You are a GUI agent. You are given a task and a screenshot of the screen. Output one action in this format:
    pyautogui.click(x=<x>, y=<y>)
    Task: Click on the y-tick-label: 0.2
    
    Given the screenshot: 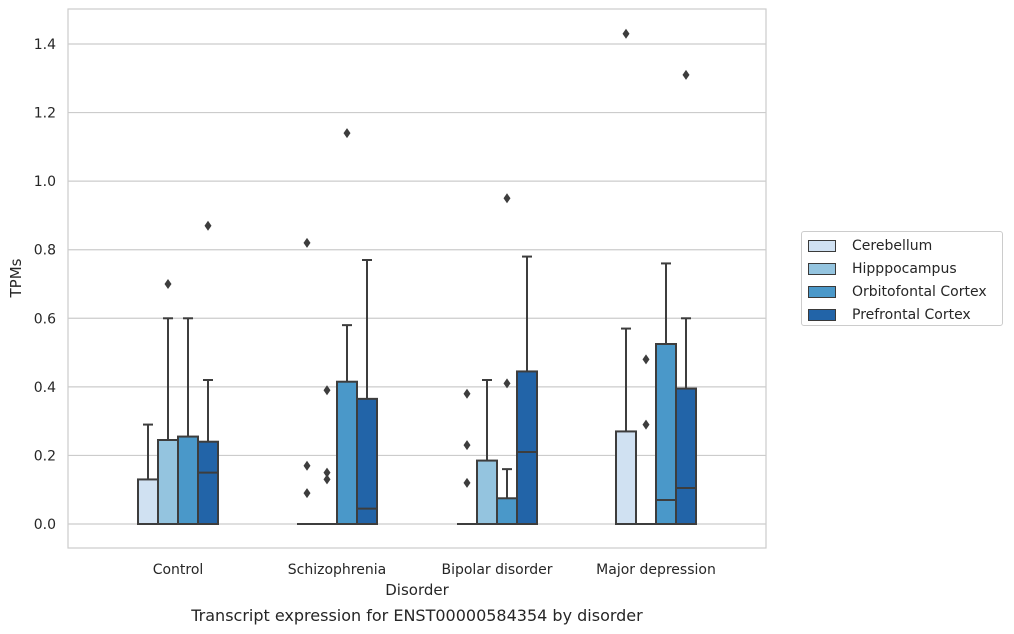 What is the action you would take?
    pyautogui.click(x=45, y=456)
    